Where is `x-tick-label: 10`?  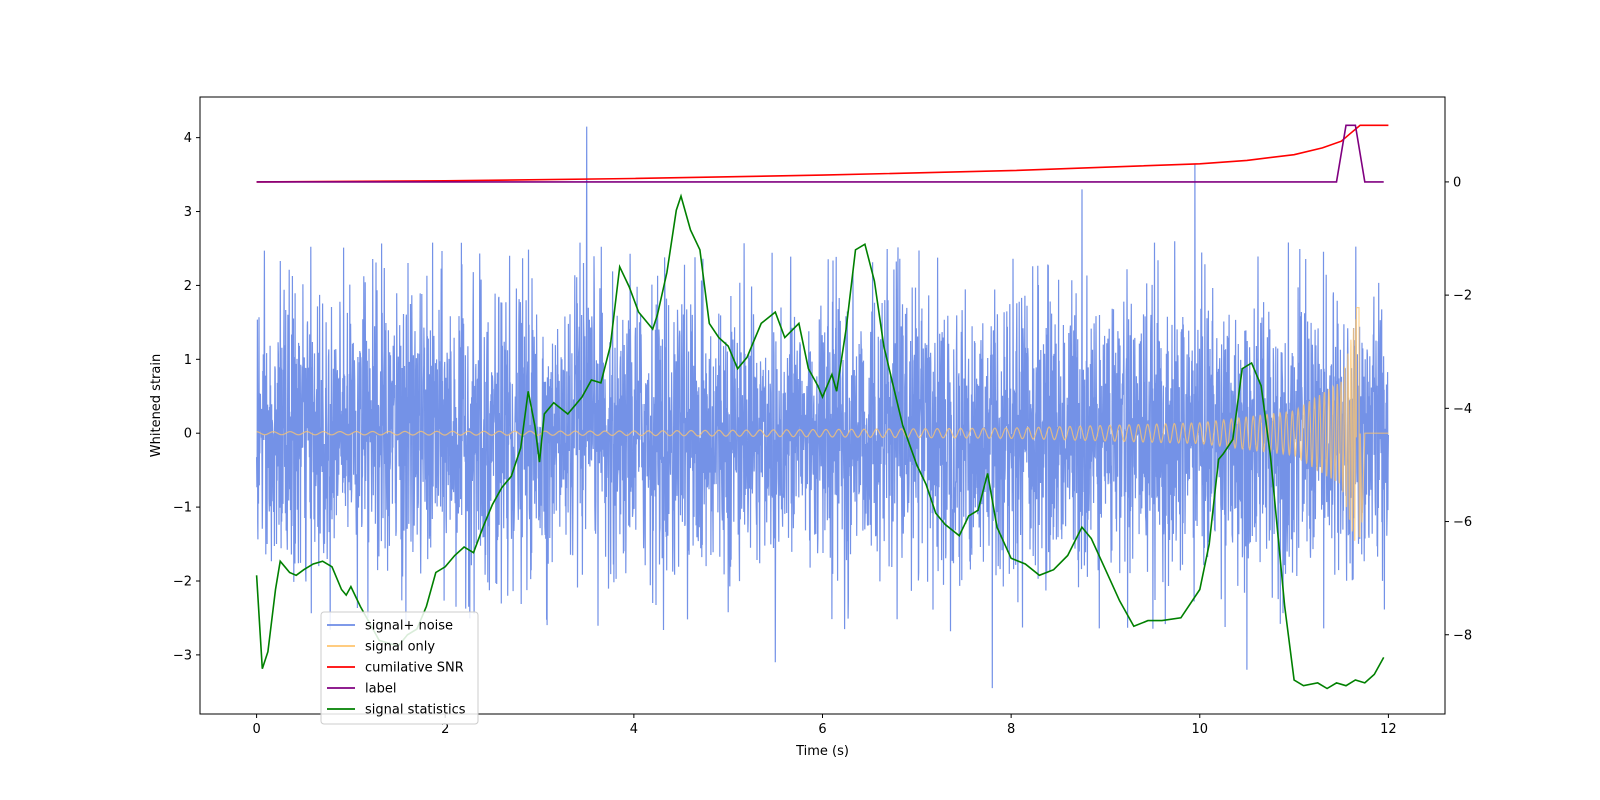
x-tick-label: 10 is located at coordinates (1199, 729).